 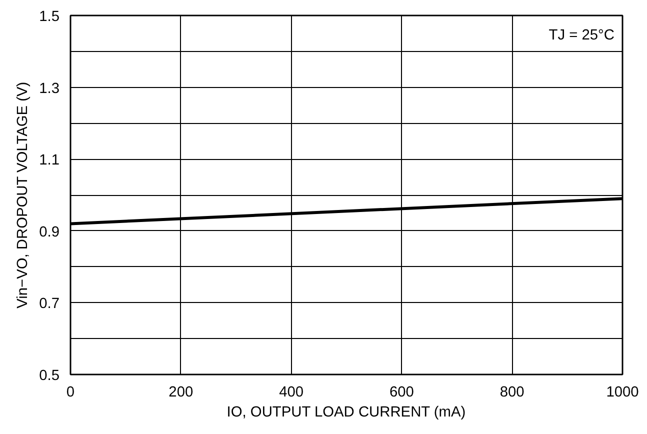 What do you see at coordinates (49, 160) in the screenshot?
I see `y-tick-label: 1.1` at bounding box center [49, 160].